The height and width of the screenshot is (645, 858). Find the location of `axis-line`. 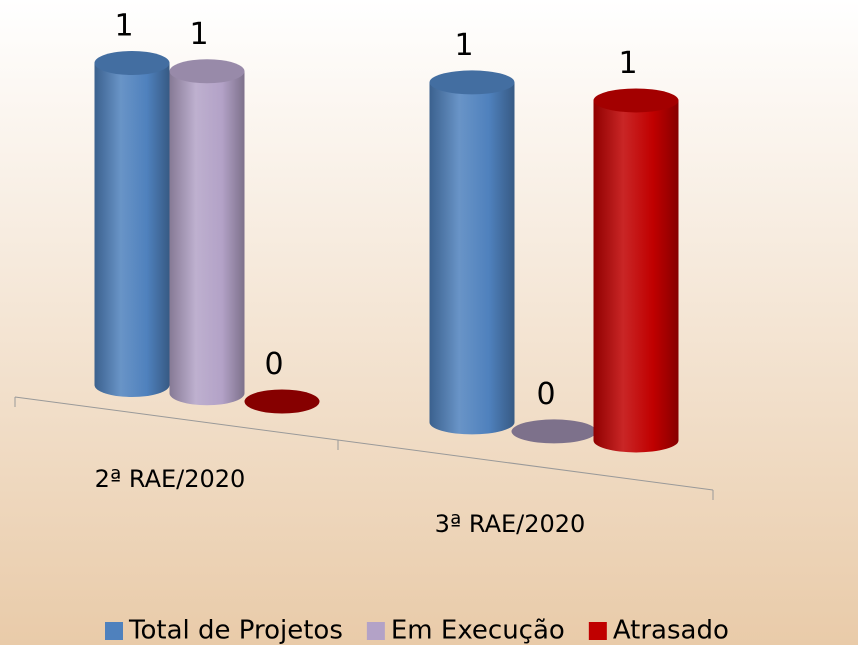

axis-line is located at coordinates (364, 443).